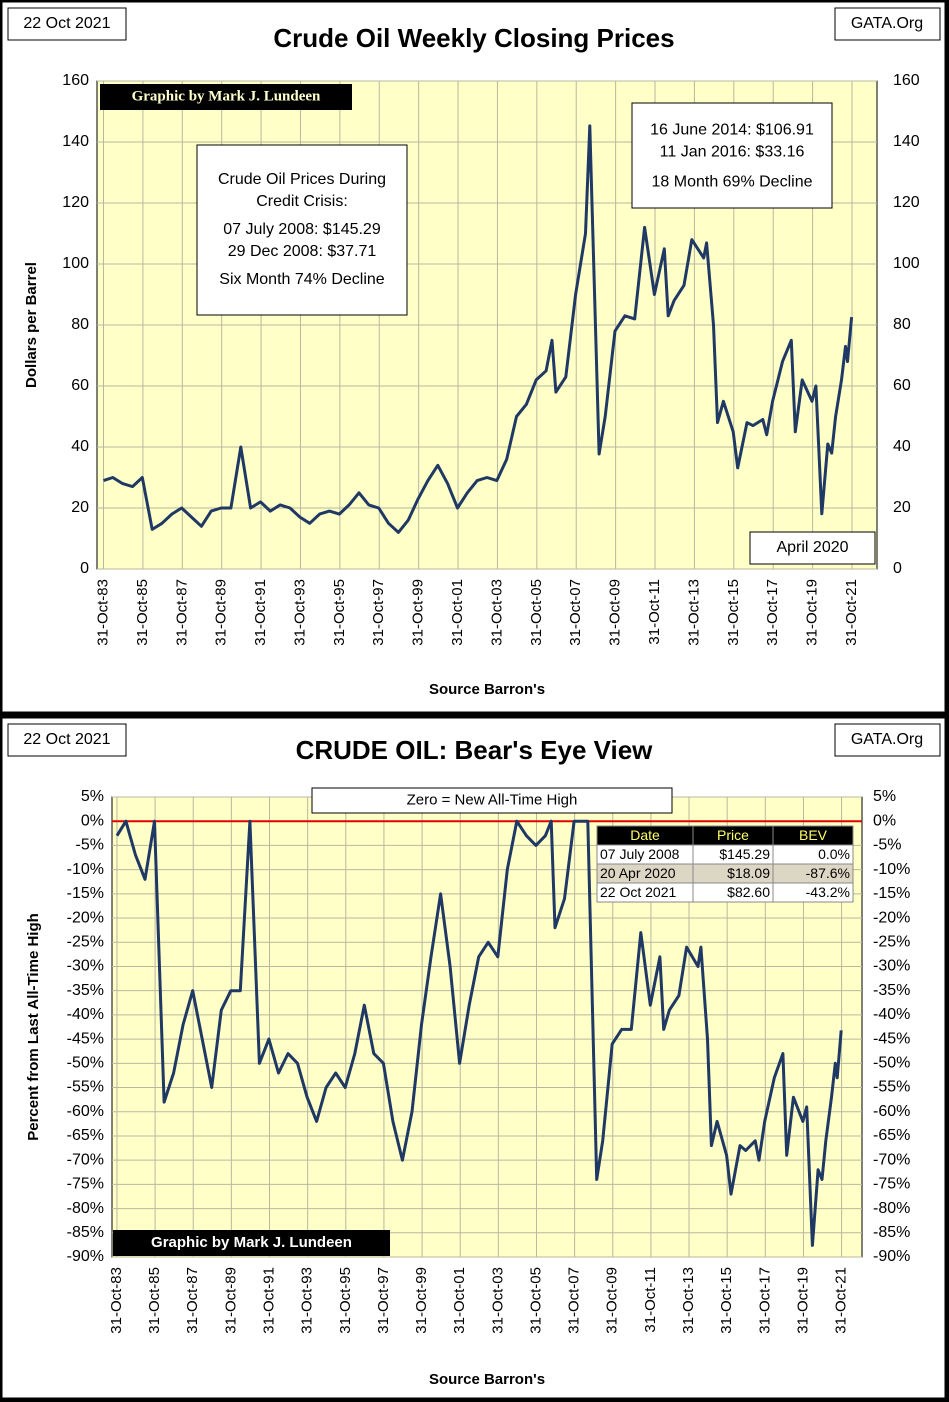 The width and height of the screenshot is (949, 1402). I want to click on y-tick-label: -60%, so click(85, 1111).